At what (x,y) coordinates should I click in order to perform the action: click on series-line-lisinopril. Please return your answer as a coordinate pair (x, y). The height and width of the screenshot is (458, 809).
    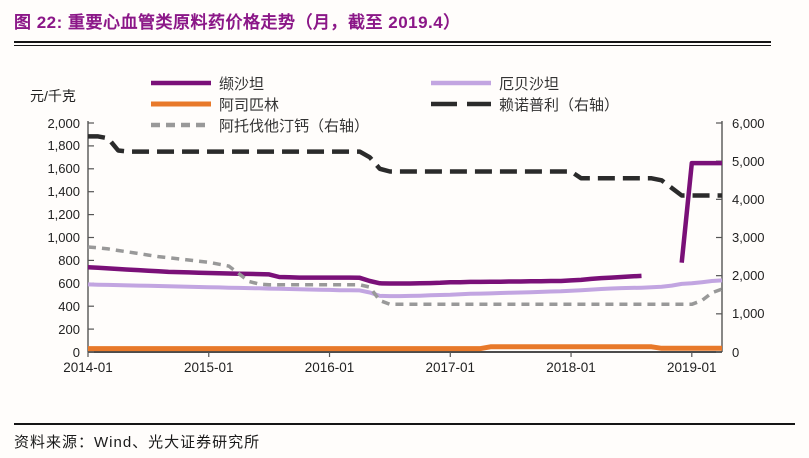
    Looking at the image, I should click on (405, 166).